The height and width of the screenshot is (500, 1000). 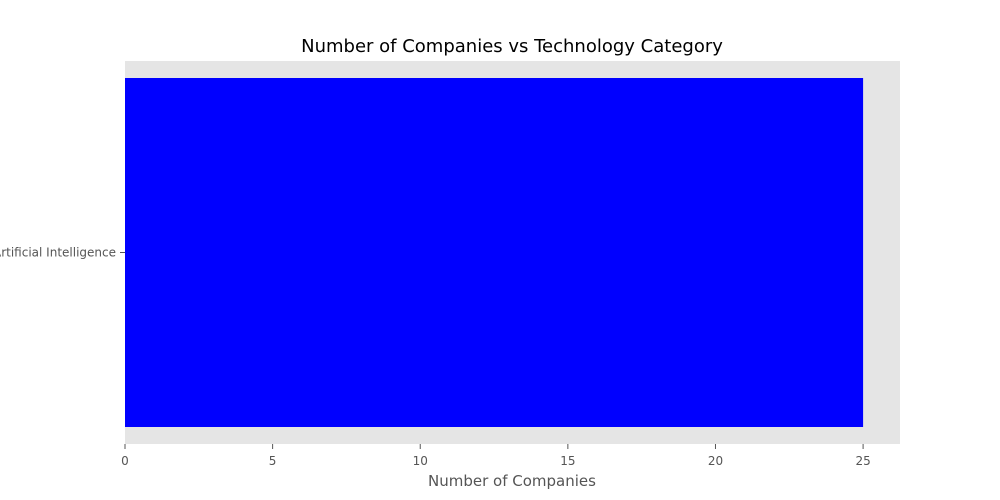 I want to click on y-axis-ticks: Artificial Intelligence, so click(x=62, y=253).